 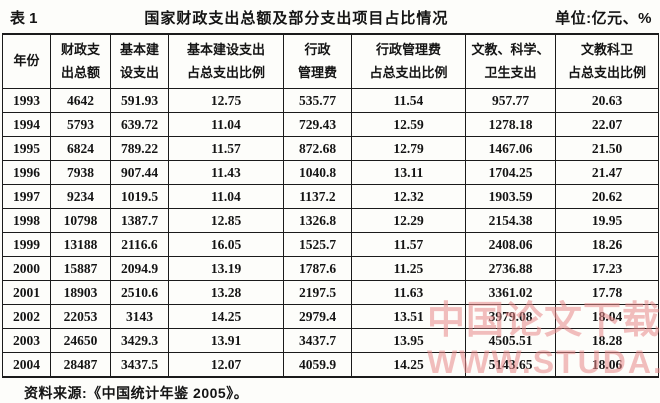 I want to click on table-cell: 13.28, so click(x=226, y=292).